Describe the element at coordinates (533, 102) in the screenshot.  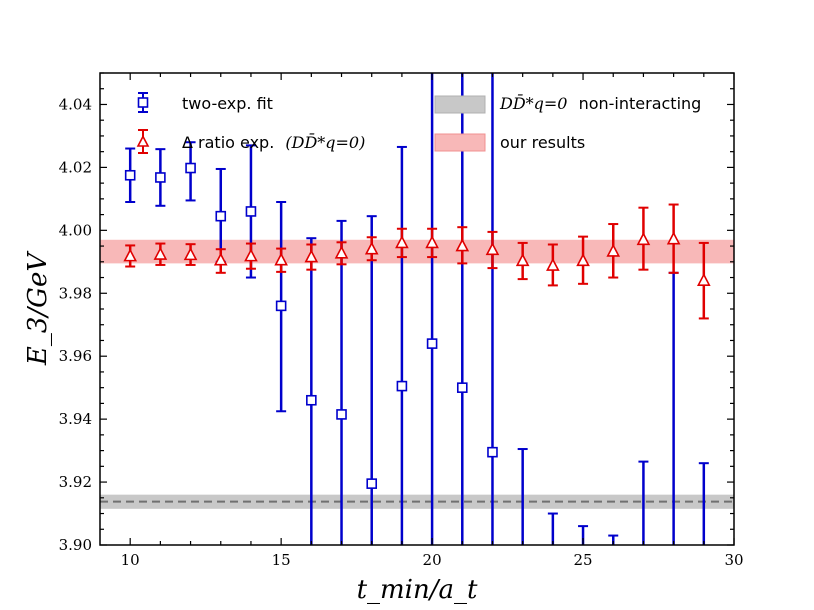
I see `legend-non-interacting-math: DD̄*q=0` at that location.